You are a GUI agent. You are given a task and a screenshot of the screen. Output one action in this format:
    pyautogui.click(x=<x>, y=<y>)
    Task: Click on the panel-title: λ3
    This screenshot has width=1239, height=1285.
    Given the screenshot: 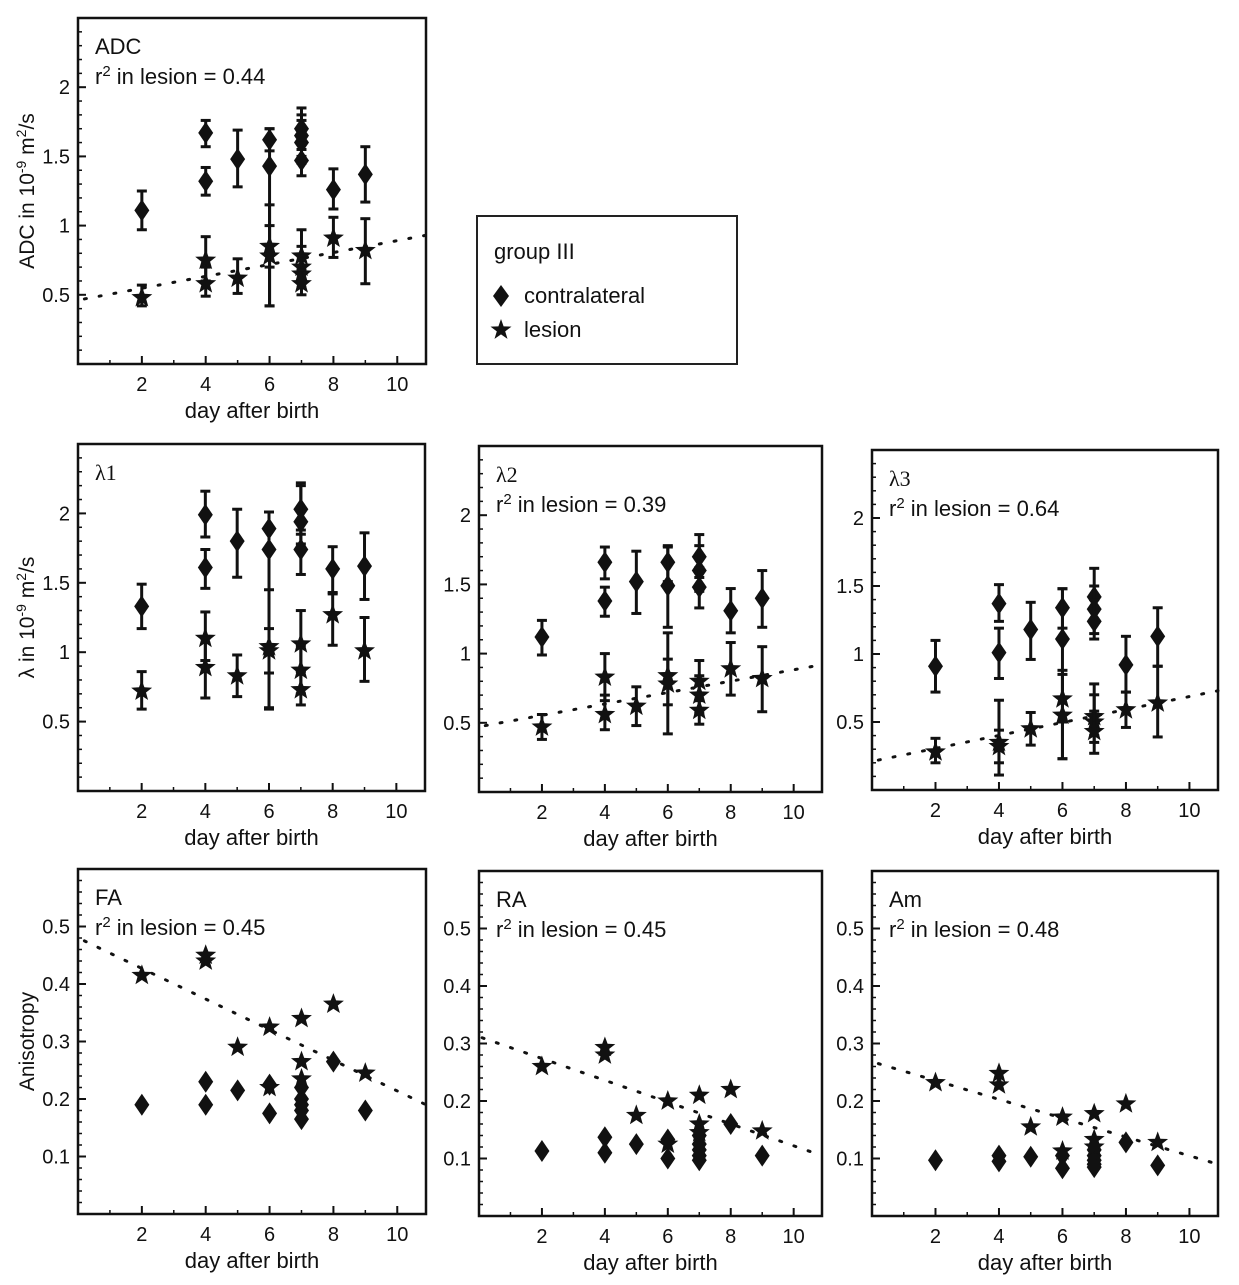 What is the action you would take?
    pyautogui.click(x=900, y=478)
    